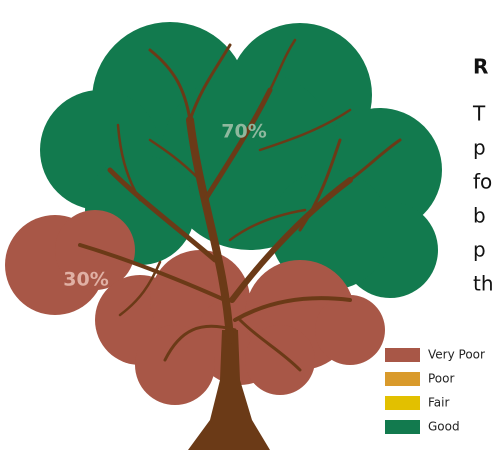  Describe the element at coordinates (480, 67) in the screenshot. I see `heading: R` at that location.